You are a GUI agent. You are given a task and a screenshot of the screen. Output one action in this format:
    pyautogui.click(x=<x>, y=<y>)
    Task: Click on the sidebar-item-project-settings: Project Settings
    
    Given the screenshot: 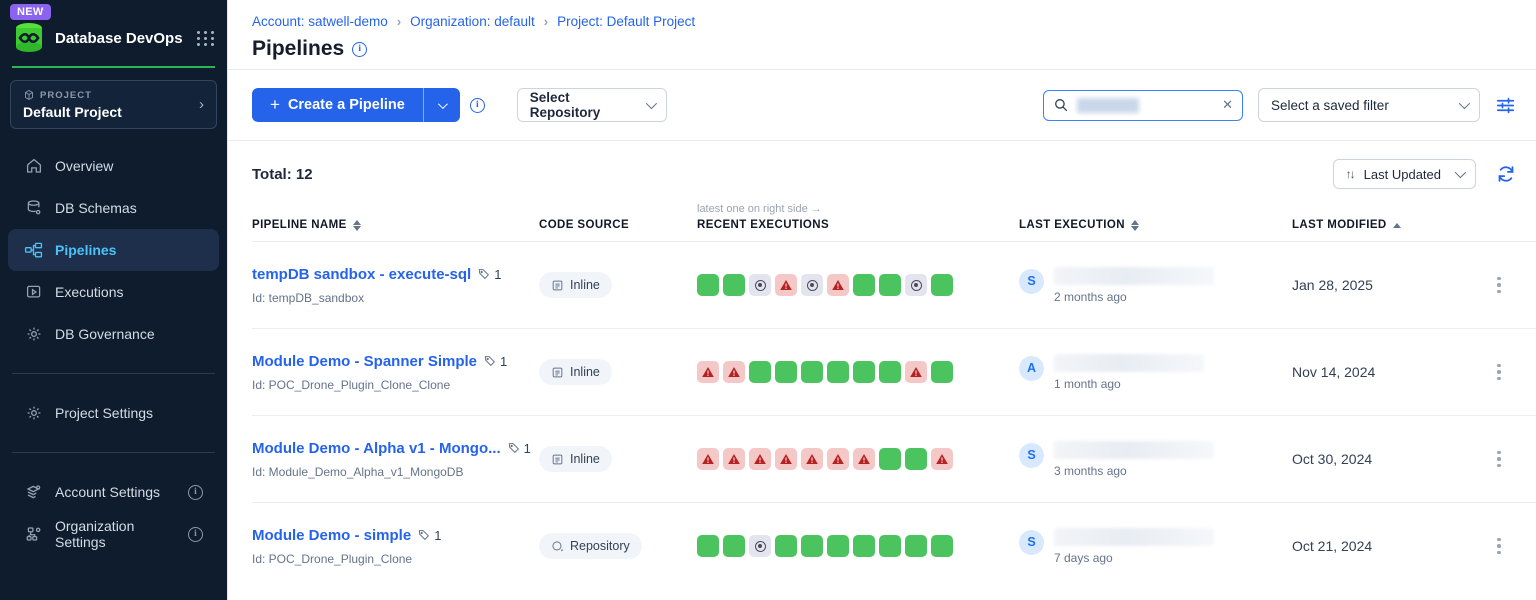 What is the action you would take?
    pyautogui.click(x=113, y=413)
    